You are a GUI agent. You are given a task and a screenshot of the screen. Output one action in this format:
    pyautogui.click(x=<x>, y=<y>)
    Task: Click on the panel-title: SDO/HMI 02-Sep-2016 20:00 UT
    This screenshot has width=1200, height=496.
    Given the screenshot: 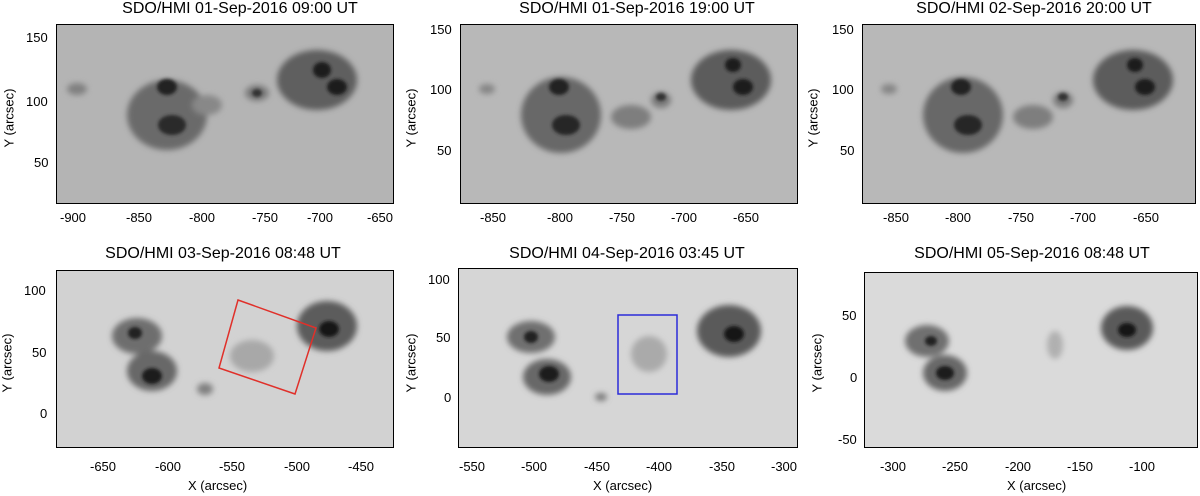 What is the action you would take?
    pyautogui.click(x=1034, y=8)
    